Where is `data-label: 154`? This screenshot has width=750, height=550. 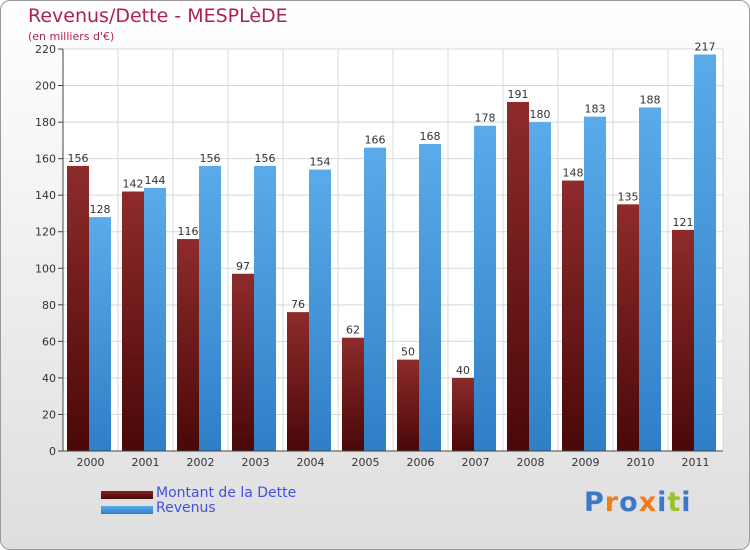 data-label: 154 is located at coordinates (320, 162).